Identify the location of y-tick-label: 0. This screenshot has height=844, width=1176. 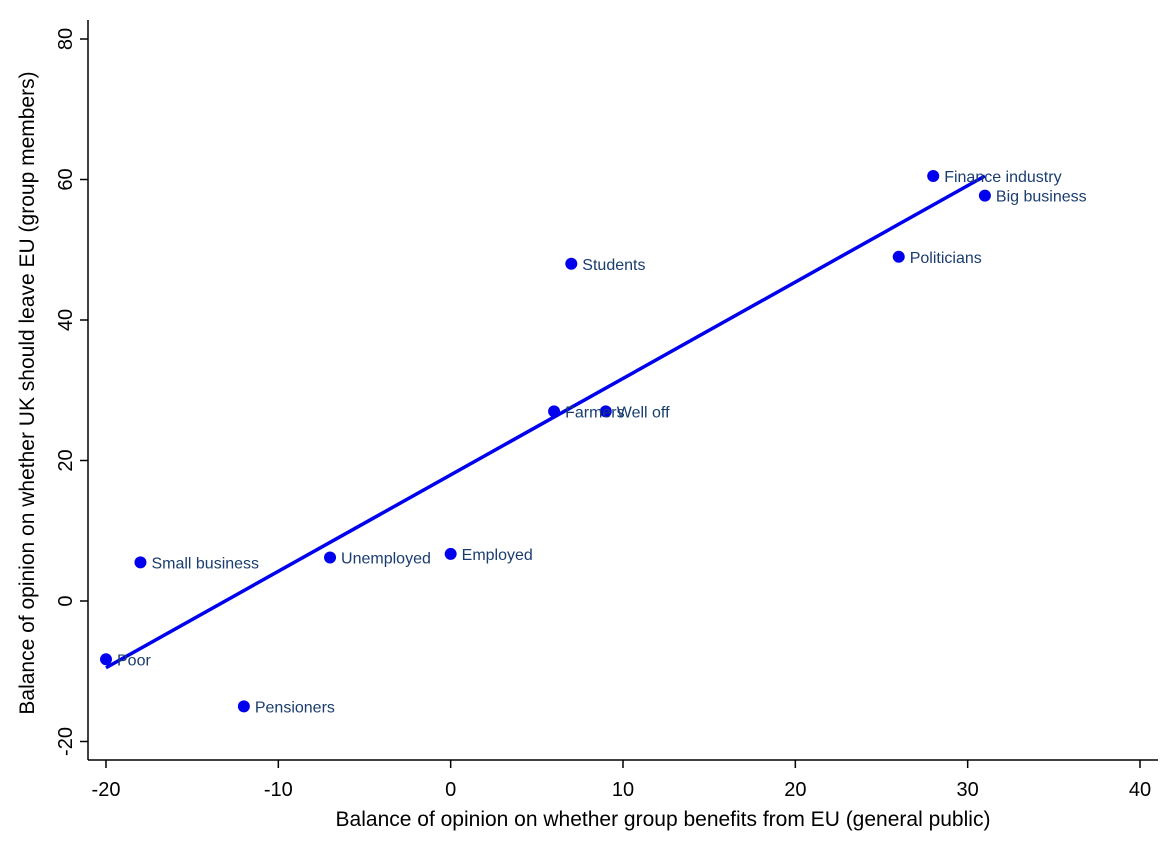
(66, 600).